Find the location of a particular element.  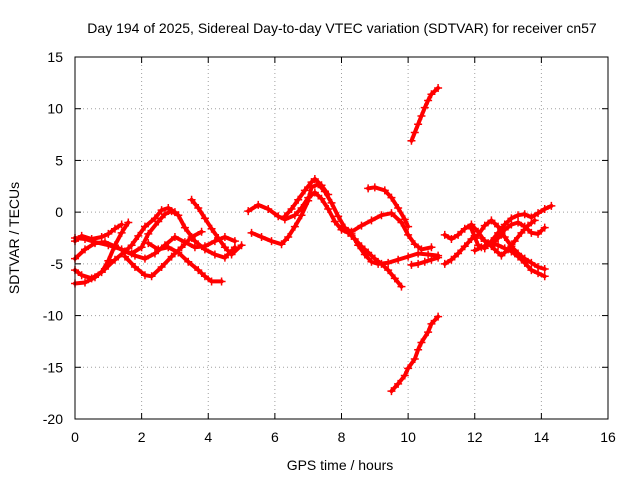

x-tick-label: 8 is located at coordinates (342, 437).